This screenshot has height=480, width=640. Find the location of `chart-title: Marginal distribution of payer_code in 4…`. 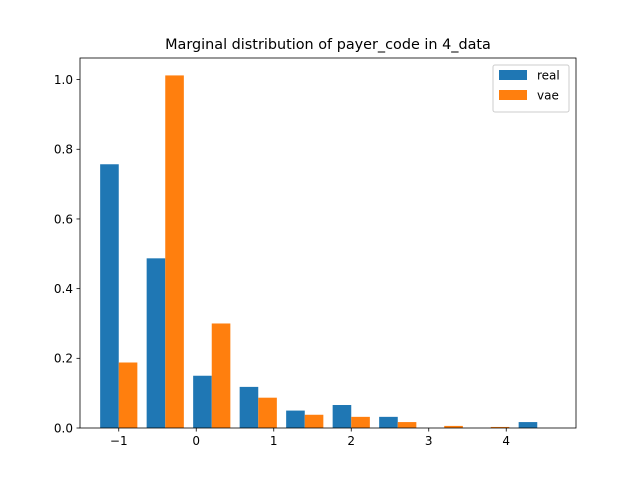

chart-title: Marginal distribution of payer_code in 4… is located at coordinates (328, 45).